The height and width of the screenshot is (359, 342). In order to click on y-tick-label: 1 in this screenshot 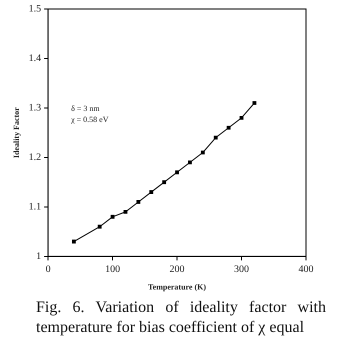, I will do `click(39, 256)`.